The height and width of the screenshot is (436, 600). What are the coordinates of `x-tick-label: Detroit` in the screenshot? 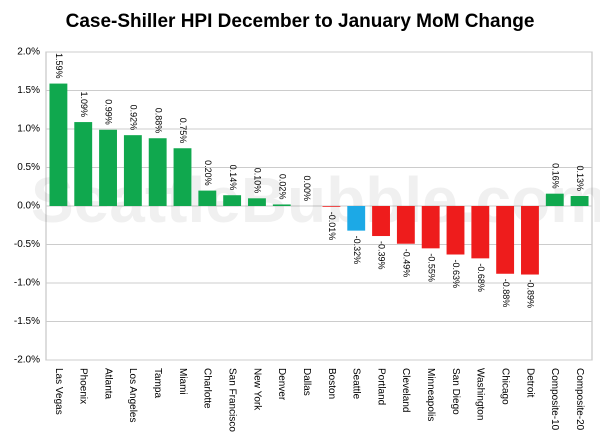 It's located at (529, 383).